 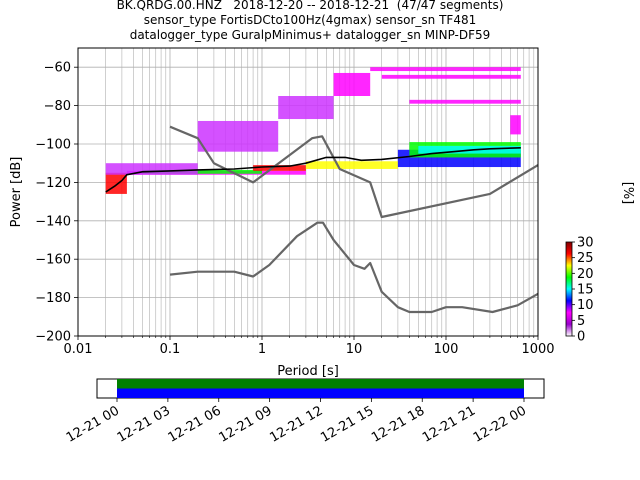 What do you see at coordinates (262, 349) in the screenshot?
I see `x-tick-label: 1` at bounding box center [262, 349].